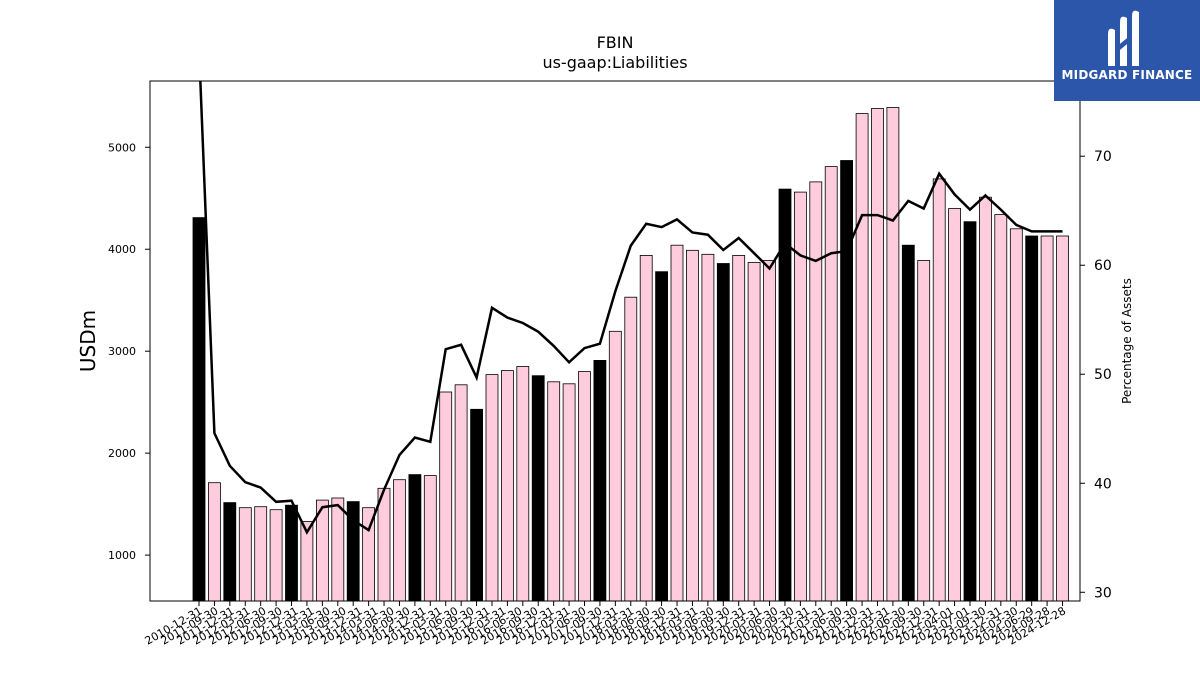  I want to click on y-axis-left: 1000 2000 3000 4000 5000, so click(129, 351).